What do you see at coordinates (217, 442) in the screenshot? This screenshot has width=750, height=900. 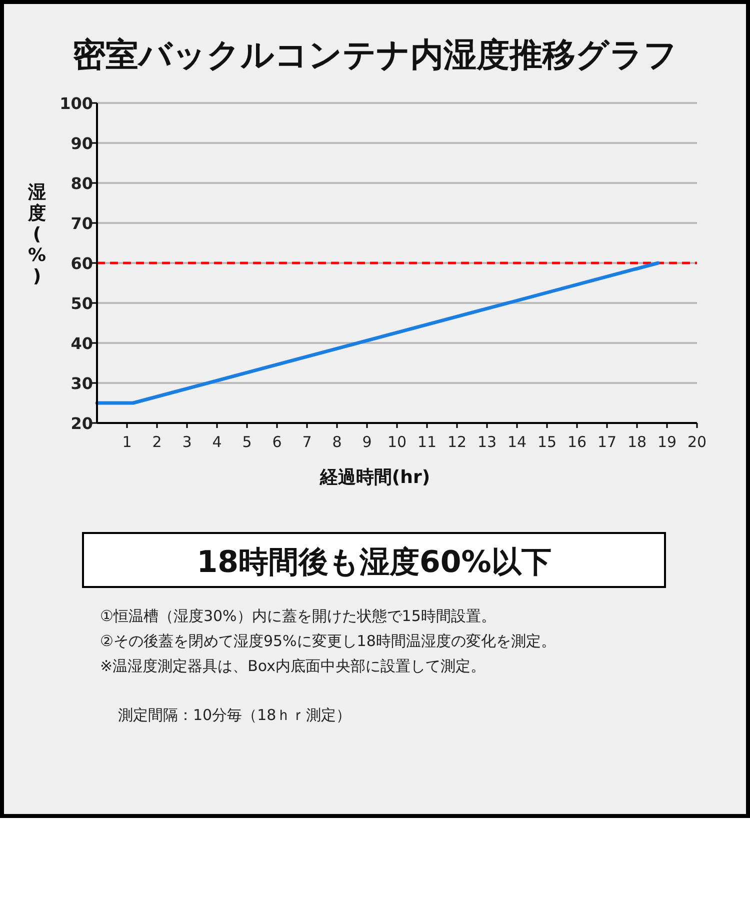 I see `x-tick-label: 4` at bounding box center [217, 442].